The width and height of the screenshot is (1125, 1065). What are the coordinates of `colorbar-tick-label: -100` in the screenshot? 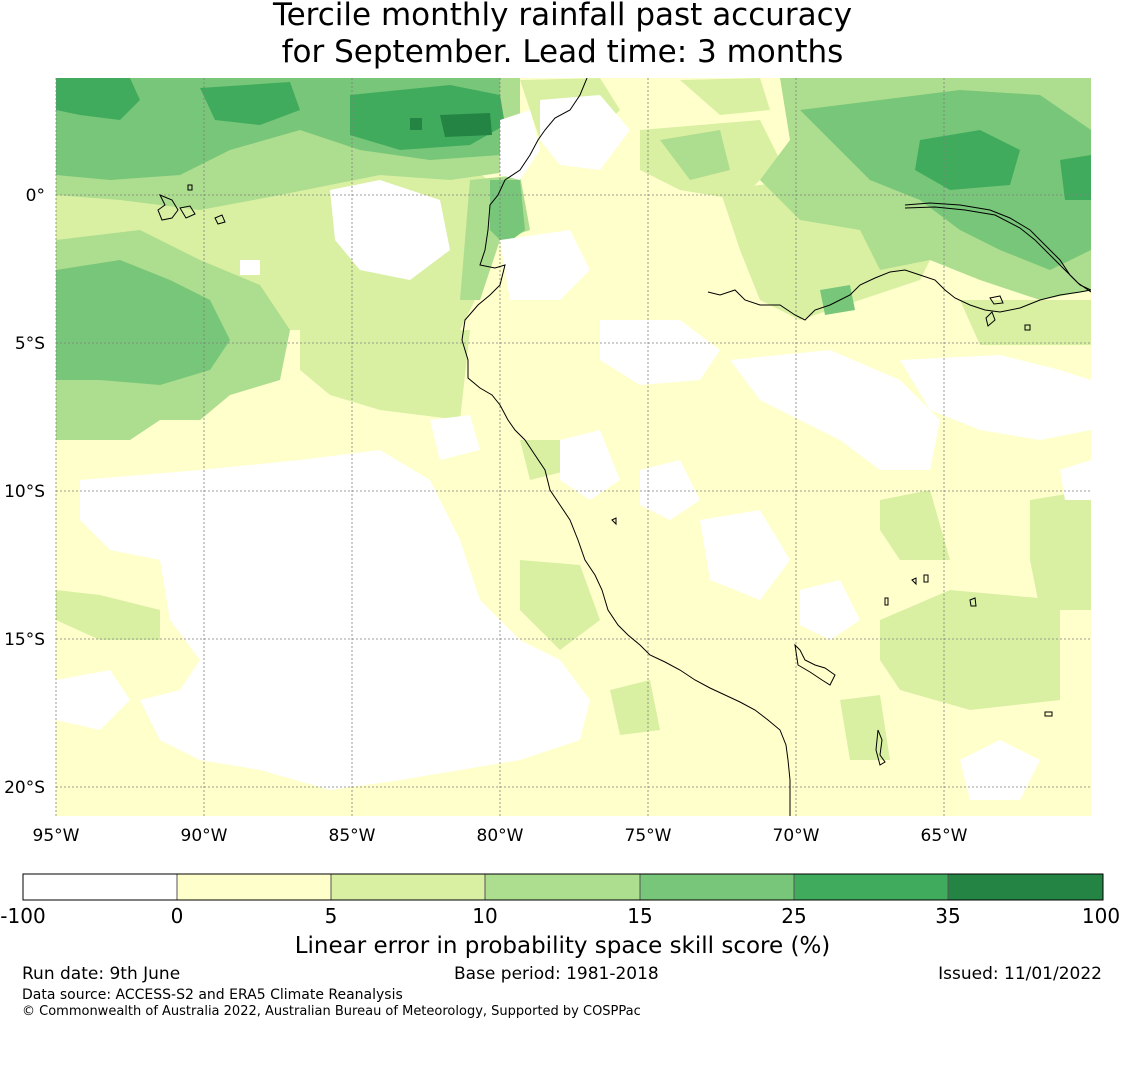 It's located at (22, 916).